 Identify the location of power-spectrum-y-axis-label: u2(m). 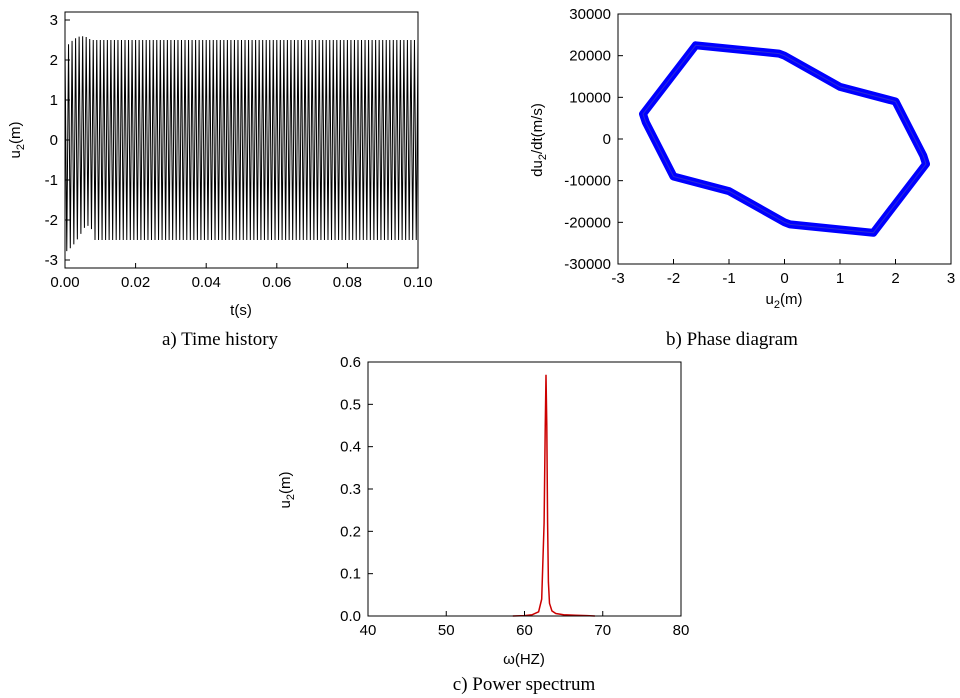
(287, 490).